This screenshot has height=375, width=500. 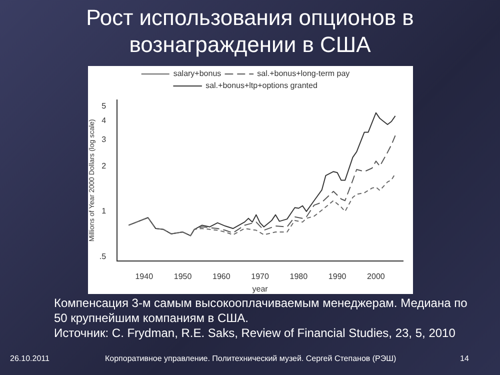 What do you see at coordinates (376, 276) in the screenshot?
I see `x-tick-label: 2000` at bounding box center [376, 276].